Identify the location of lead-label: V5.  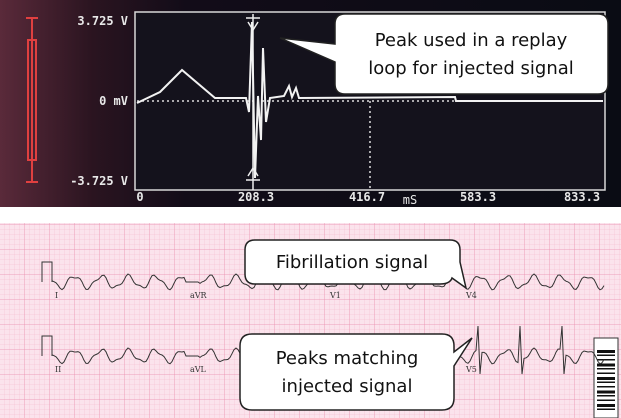
(471, 369).